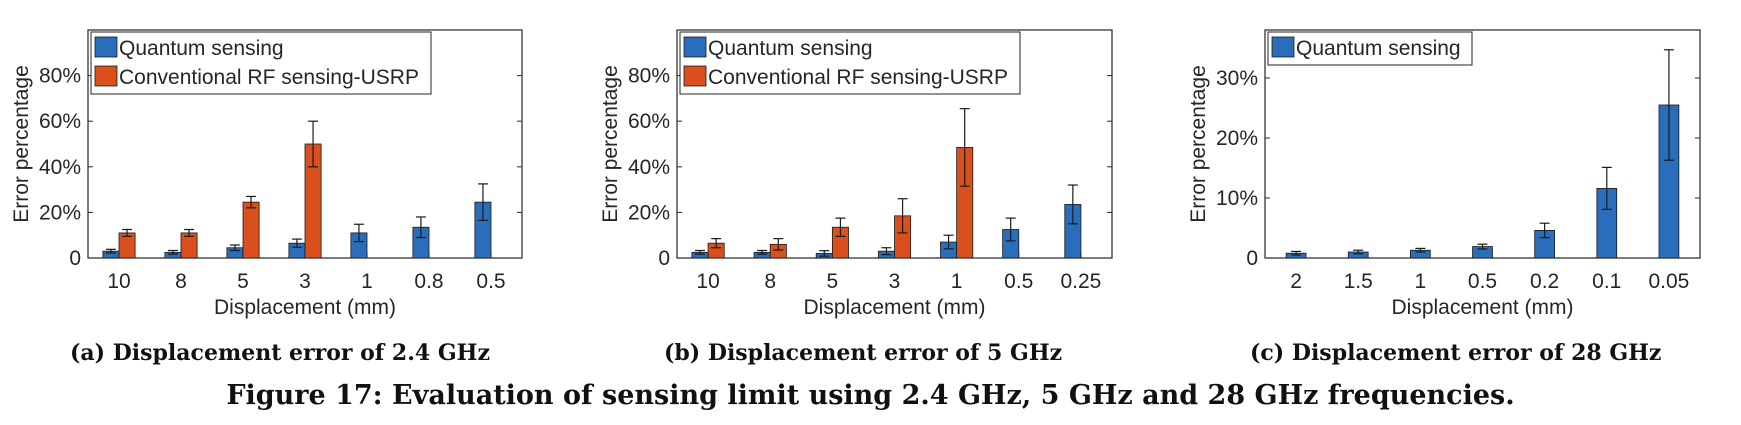 The image size is (1741, 425). What do you see at coordinates (1544, 281) in the screenshot?
I see `x-tick-label: 0.2` at bounding box center [1544, 281].